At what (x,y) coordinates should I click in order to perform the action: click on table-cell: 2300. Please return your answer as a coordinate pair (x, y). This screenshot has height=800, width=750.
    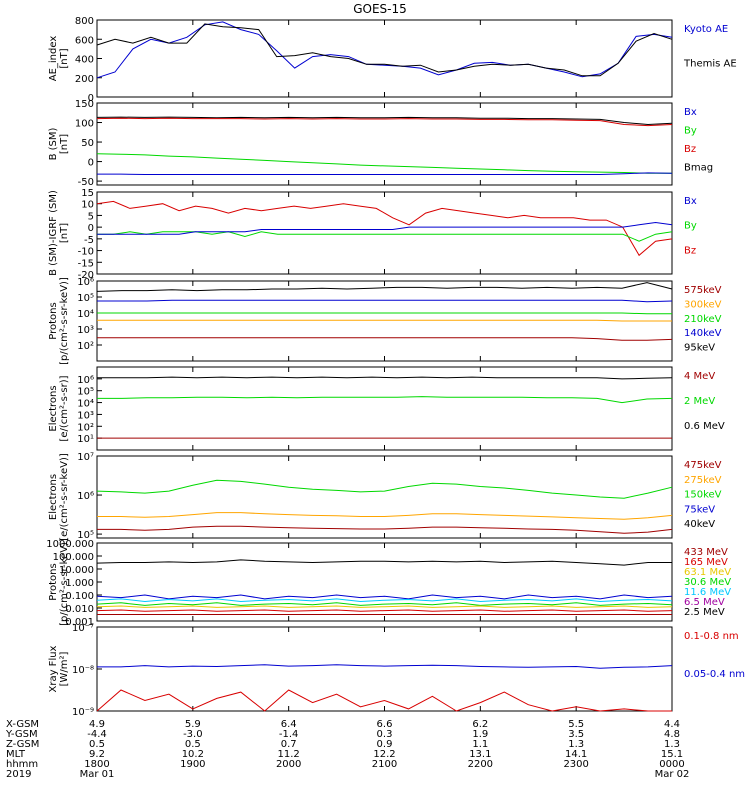
    Looking at the image, I should click on (575, 764).